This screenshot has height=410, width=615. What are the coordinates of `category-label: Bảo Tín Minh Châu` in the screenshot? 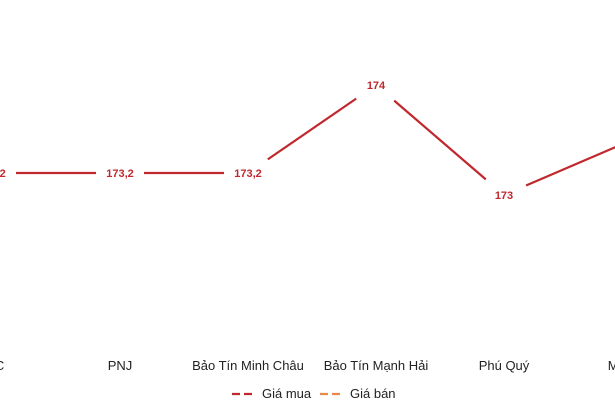 It's located at (248, 365).